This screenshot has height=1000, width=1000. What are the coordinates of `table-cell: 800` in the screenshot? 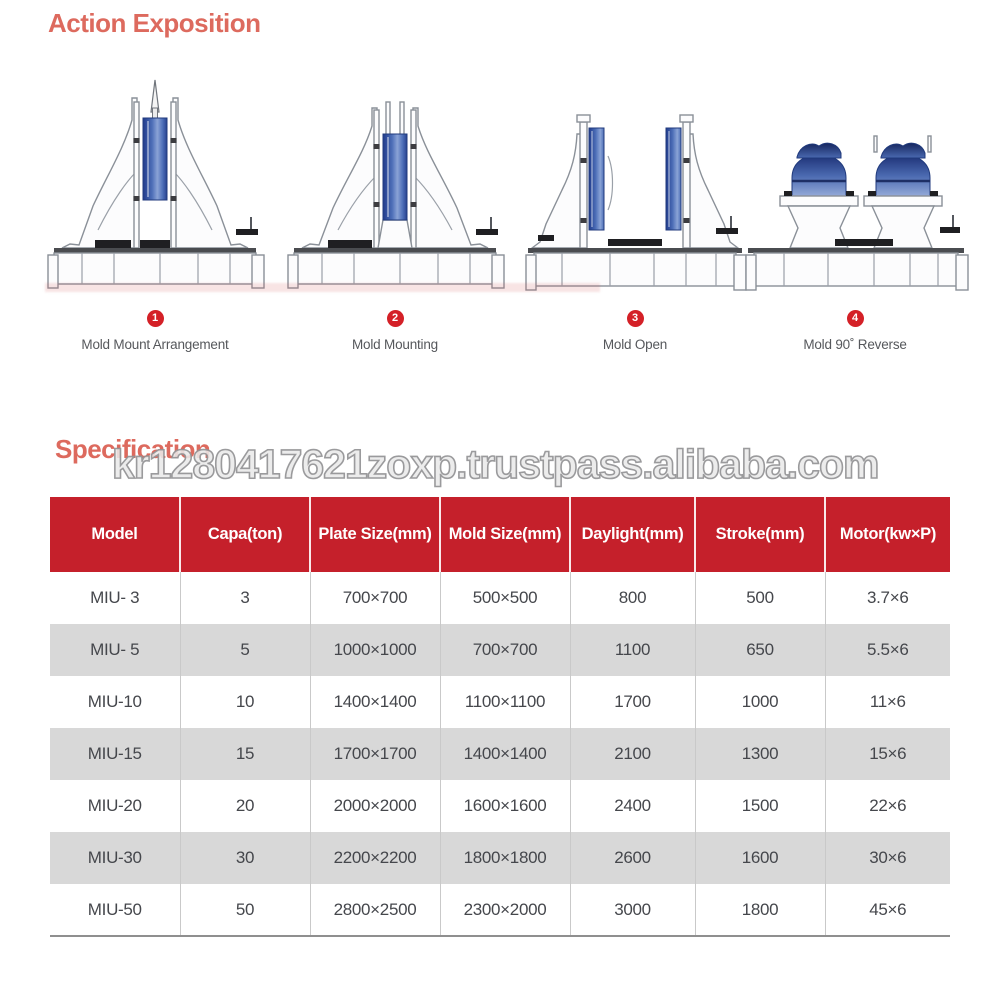 It's located at (632, 598).